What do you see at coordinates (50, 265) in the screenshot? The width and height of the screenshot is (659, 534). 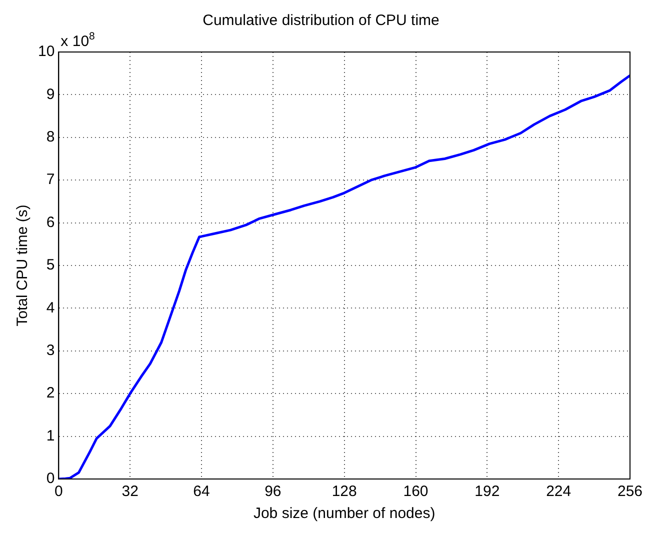 I see `y-tick-label: 5` at bounding box center [50, 265].